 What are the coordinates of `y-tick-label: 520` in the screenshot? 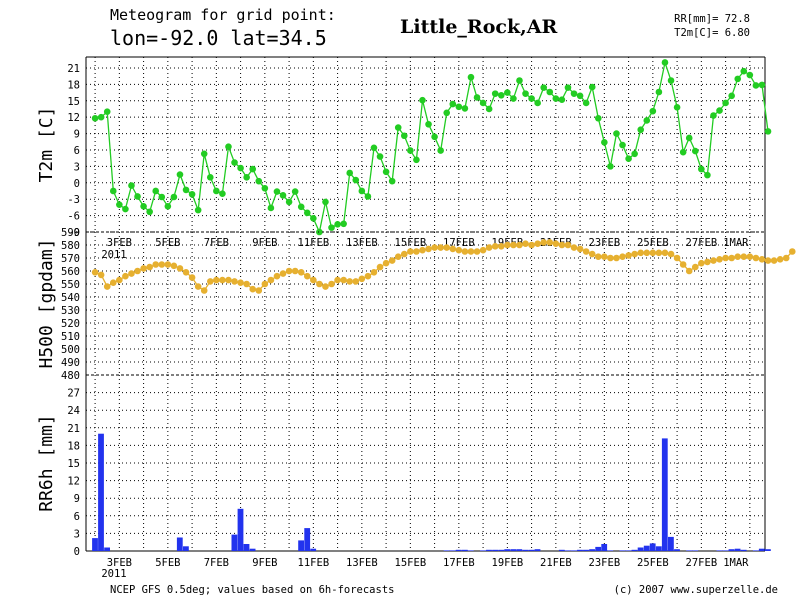 It's located at (70, 324).